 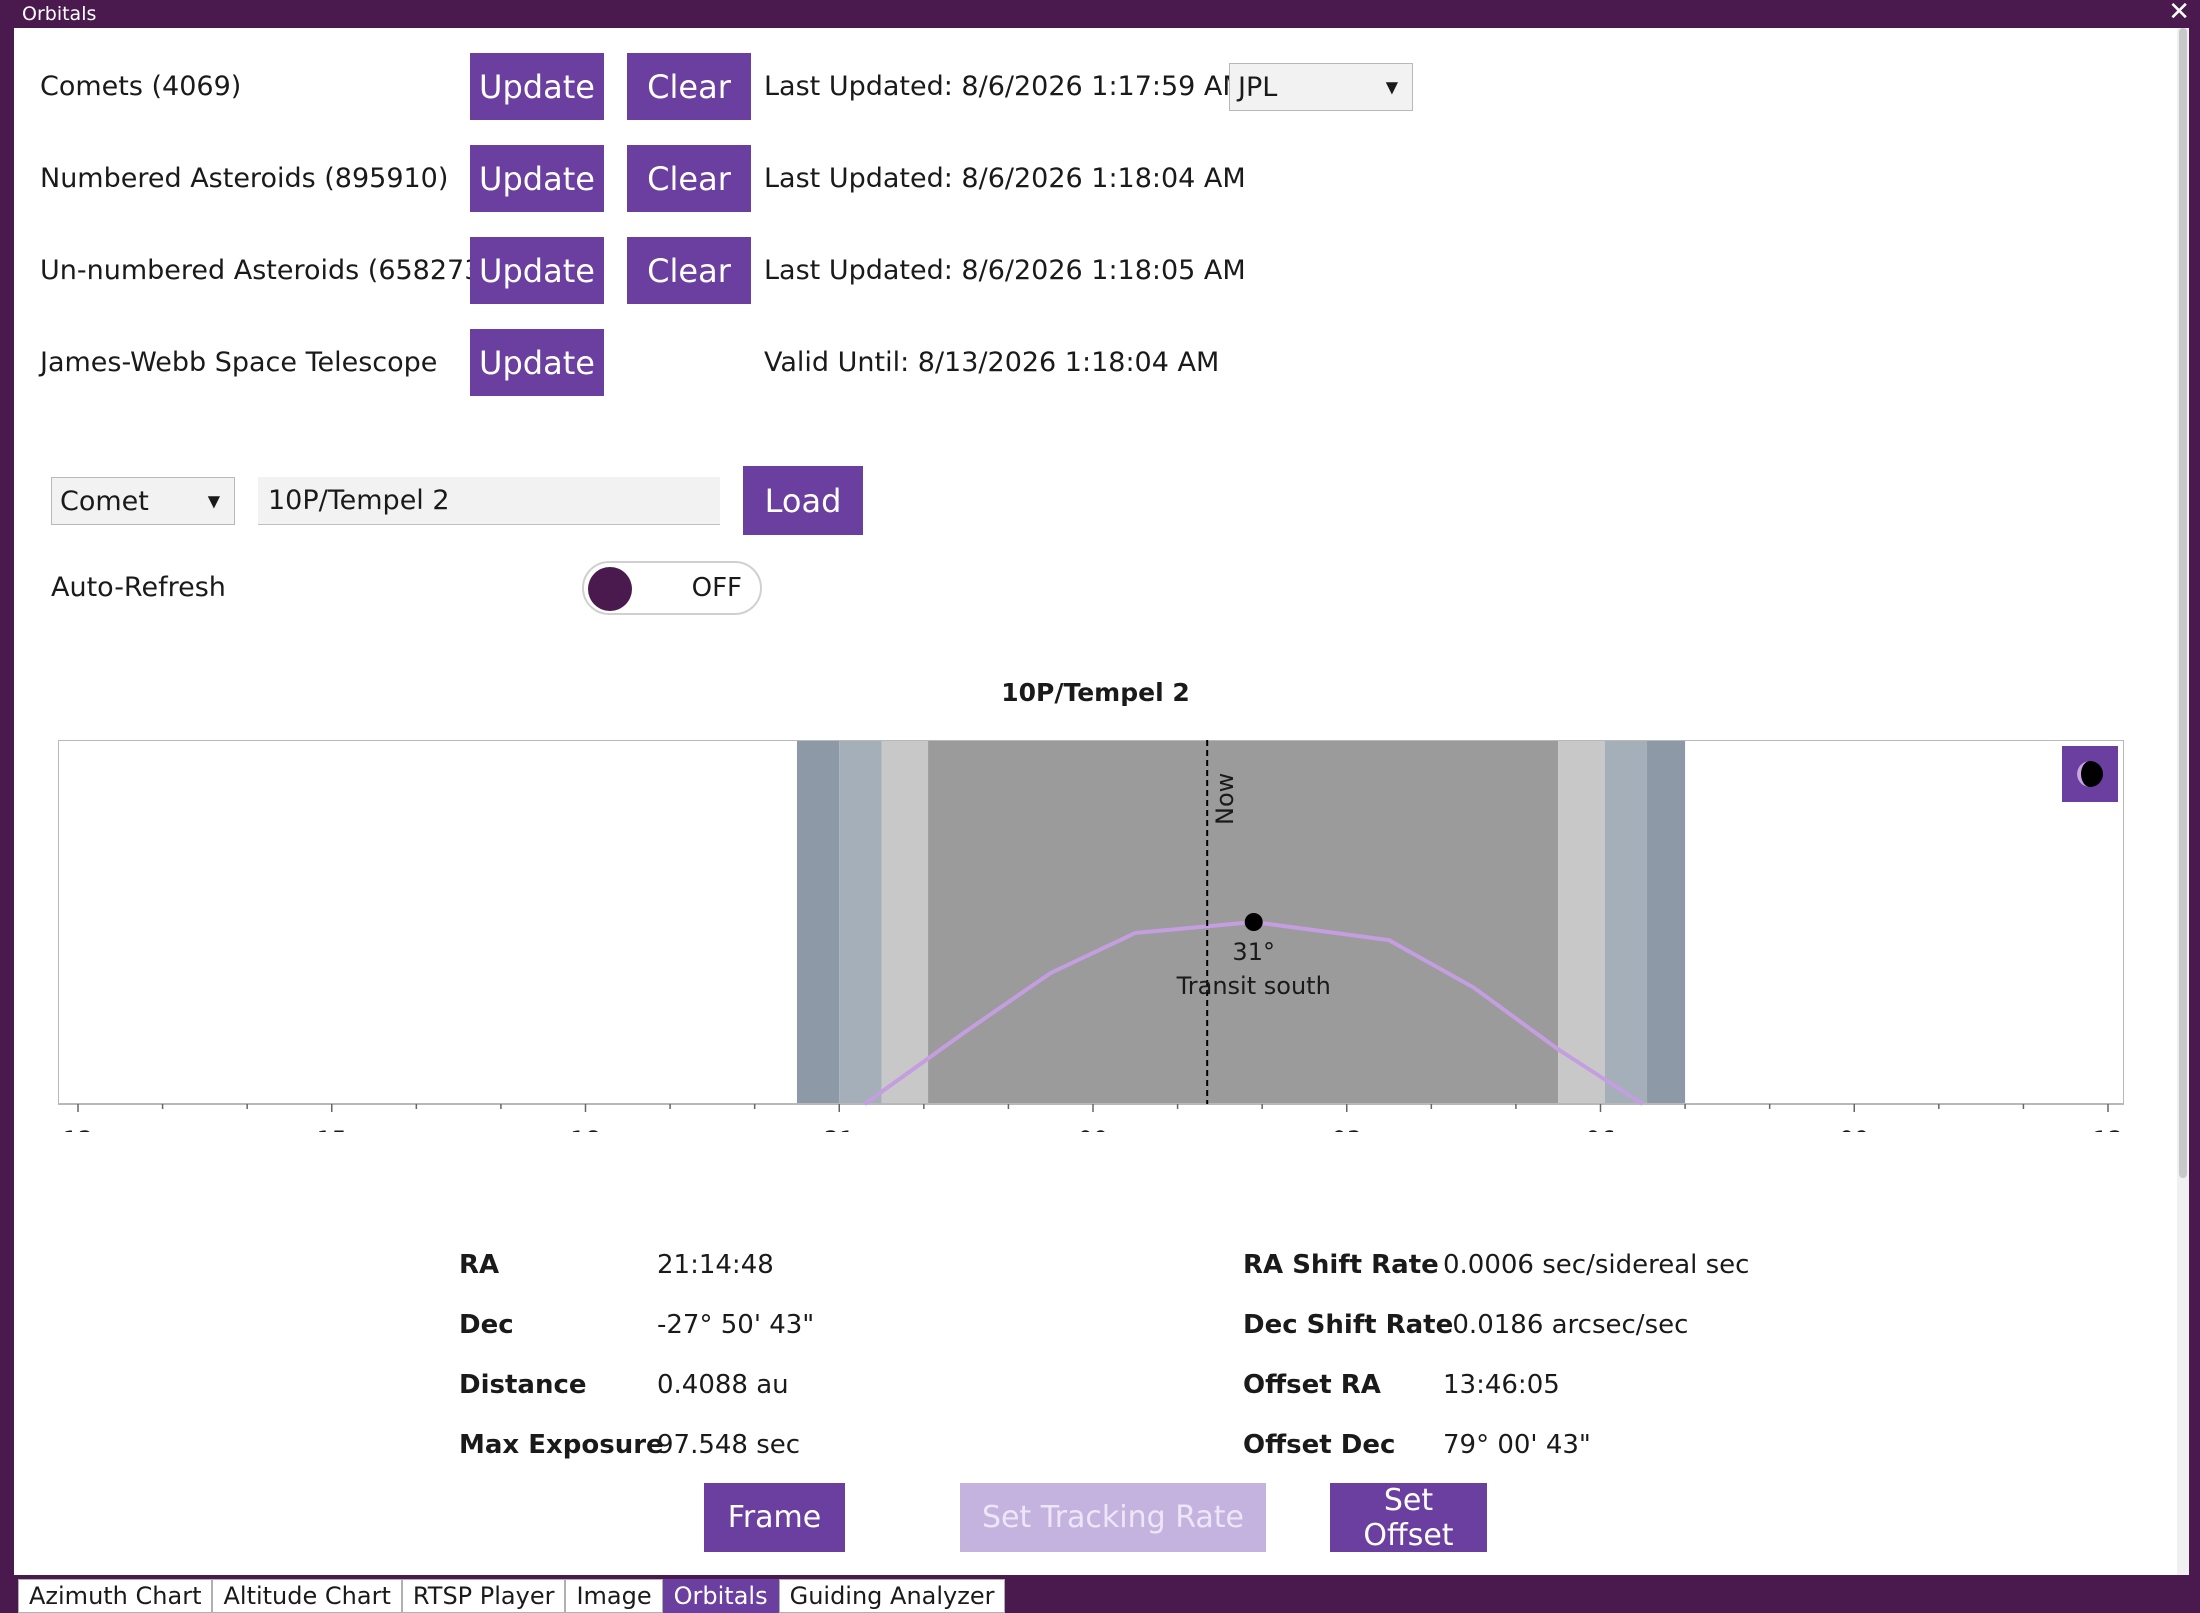 I want to click on max-exposure-value: 97.548 sec, so click(x=729, y=1445).